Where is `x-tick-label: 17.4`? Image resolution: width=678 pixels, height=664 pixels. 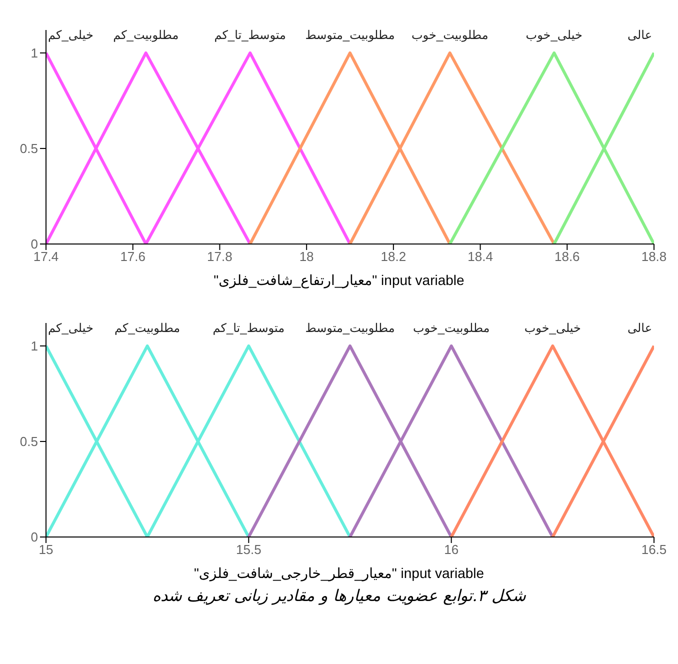 x-tick-label: 17.4 is located at coordinates (46, 256).